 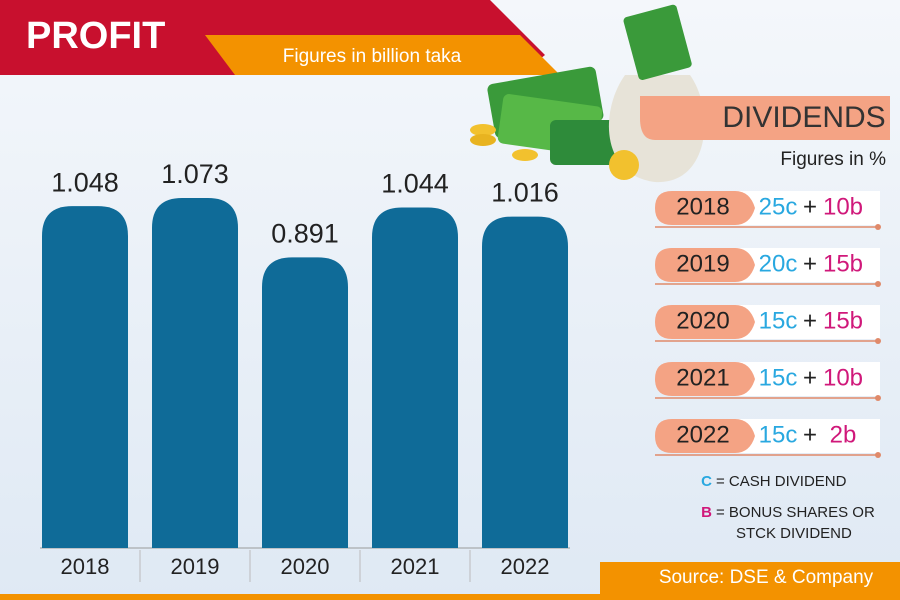 I want to click on x-tick-label: 2021, so click(x=415, y=566).